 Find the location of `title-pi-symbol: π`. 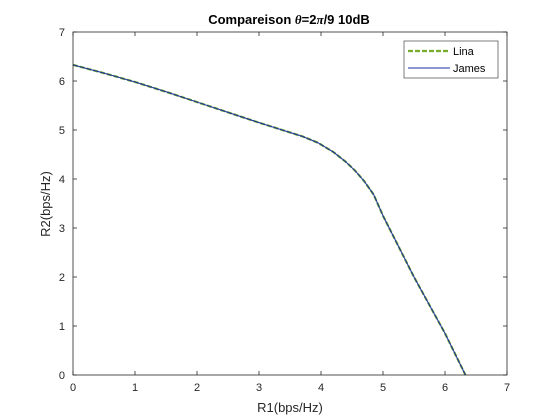

title-pi-symbol: π is located at coordinates (320, 19).